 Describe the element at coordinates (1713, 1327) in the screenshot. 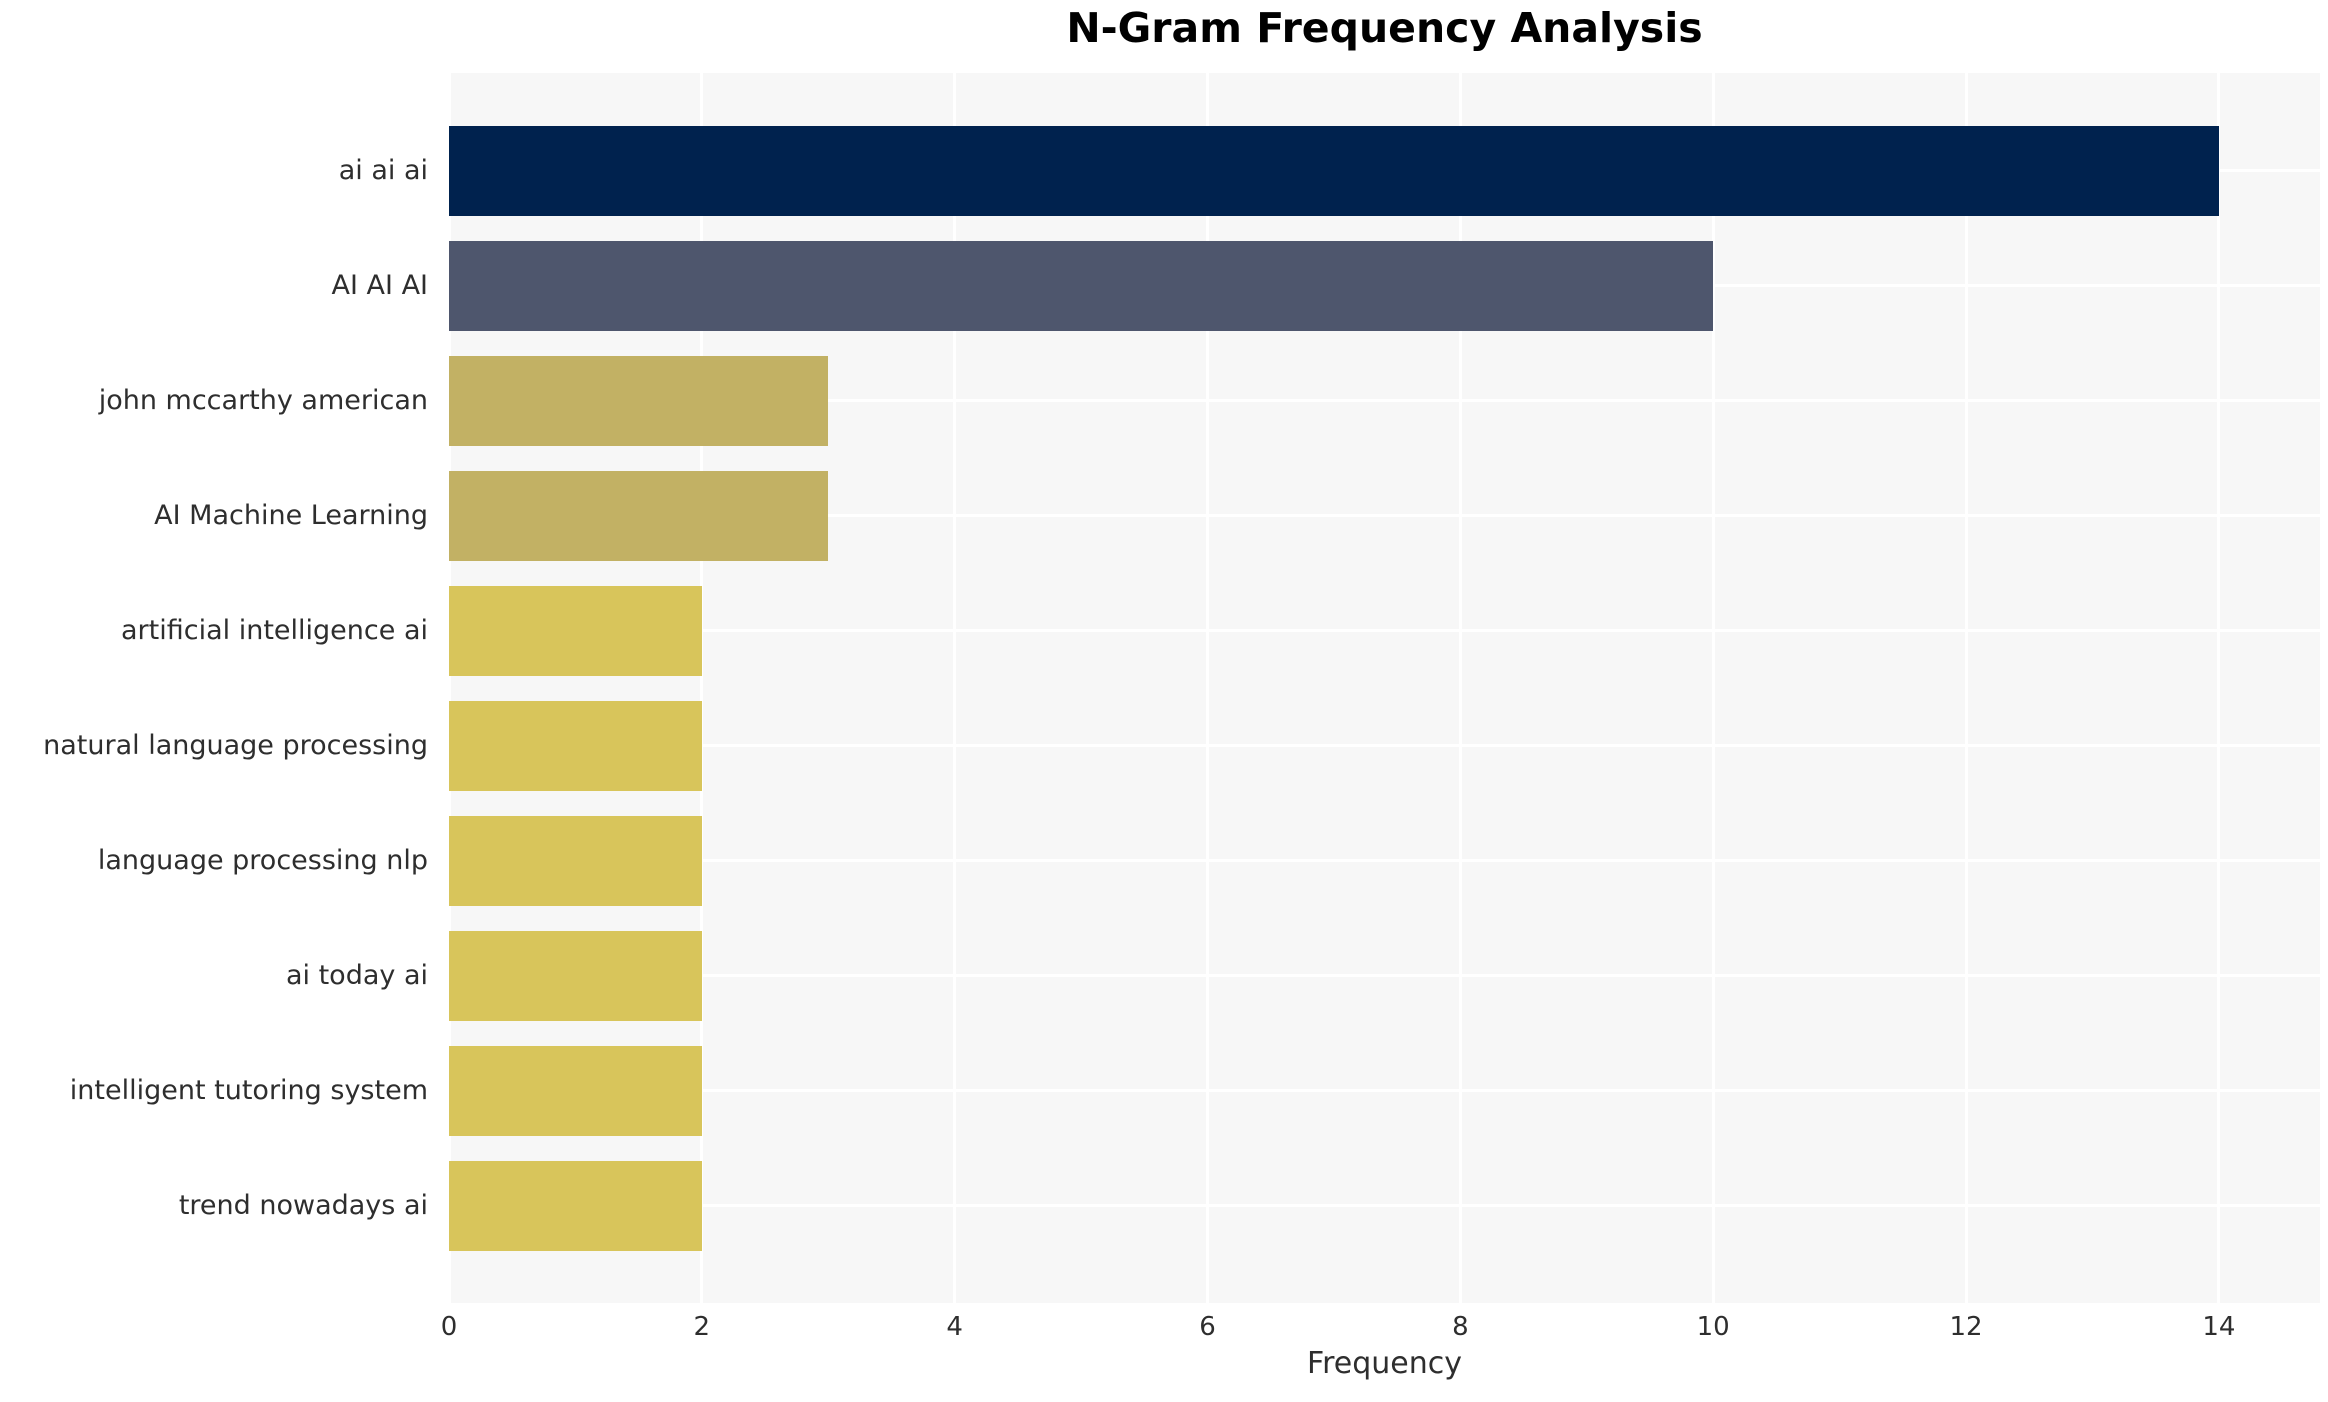

I see `x-tick-label: 10` at that location.